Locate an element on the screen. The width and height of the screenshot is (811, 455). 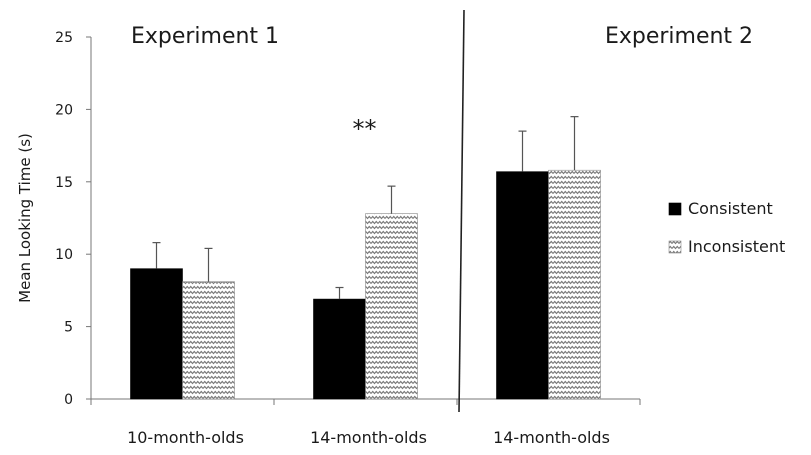
y-tick-label: 20 is located at coordinates (64, 110).